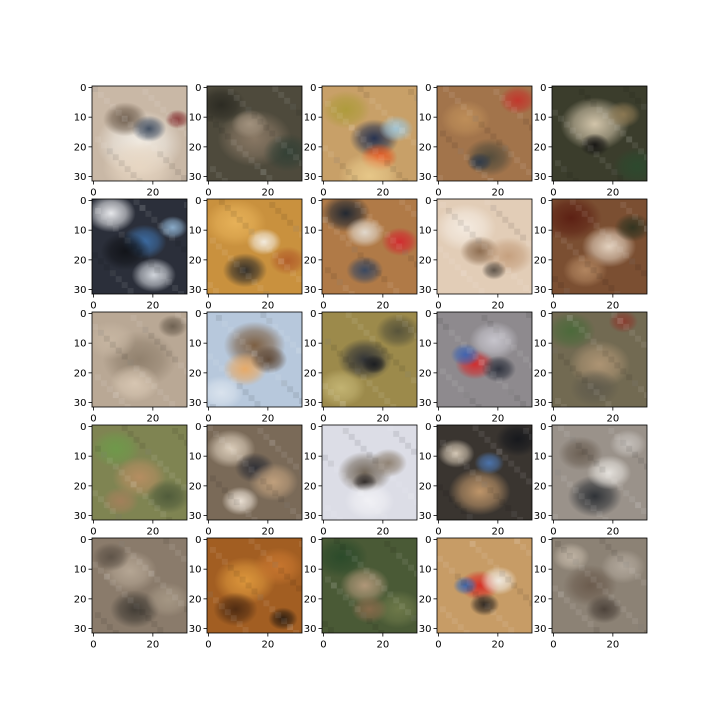 The image size is (720, 720). I want to click on subplot-r4c5: 0 20 0 10 20 30, so click(591, 480).